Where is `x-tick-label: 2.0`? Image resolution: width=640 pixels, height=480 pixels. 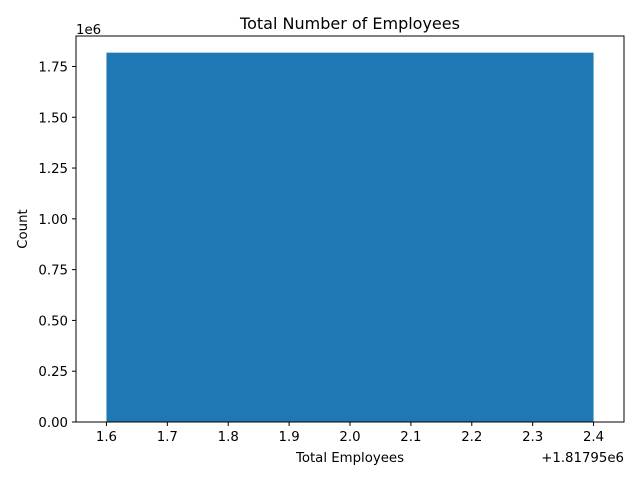 x-tick-label: 2.0 is located at coordinates (349, 437).